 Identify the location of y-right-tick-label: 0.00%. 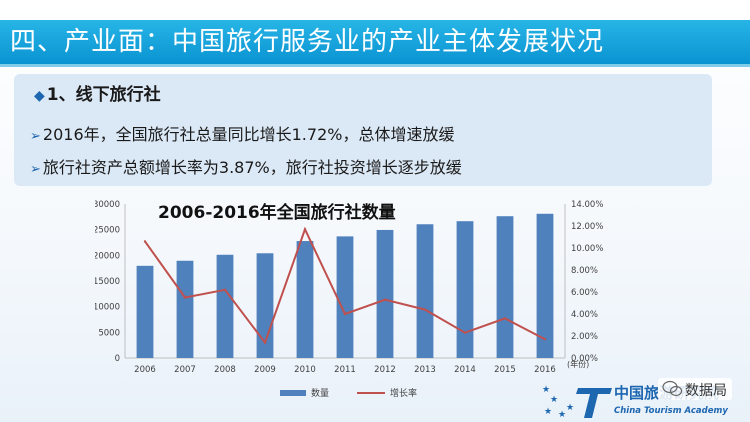
(584, 359).